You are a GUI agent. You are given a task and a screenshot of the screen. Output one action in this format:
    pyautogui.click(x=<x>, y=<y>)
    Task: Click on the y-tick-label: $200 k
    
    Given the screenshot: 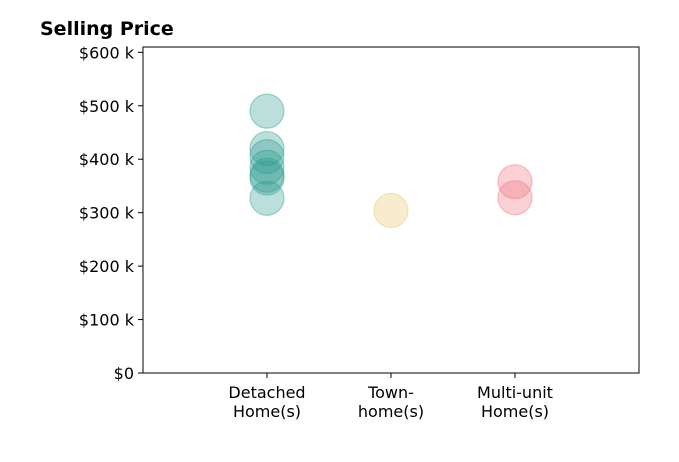 What is the action you would take?
    pyautogui.click(x=107, y=266)
    